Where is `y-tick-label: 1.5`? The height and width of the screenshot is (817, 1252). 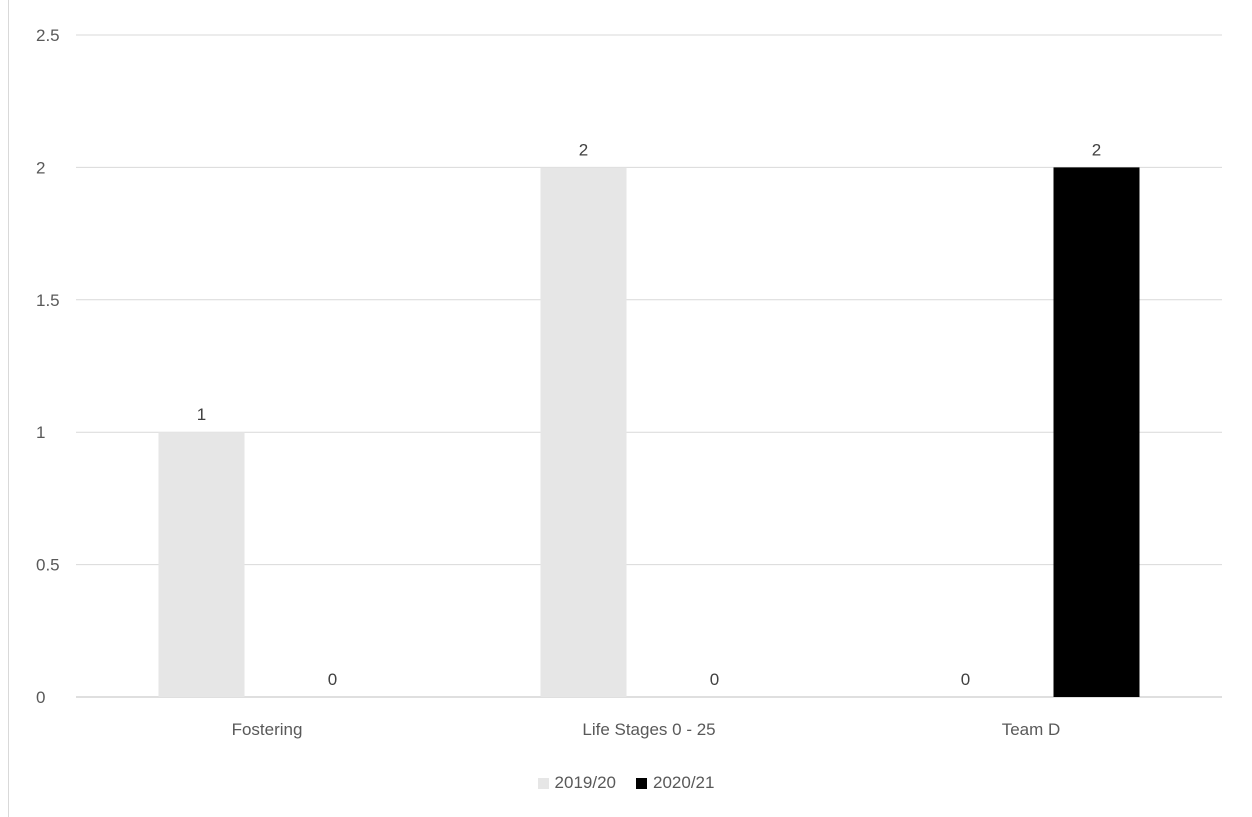
y-tick-label: 1.5 is located at coordinates (48, 300).